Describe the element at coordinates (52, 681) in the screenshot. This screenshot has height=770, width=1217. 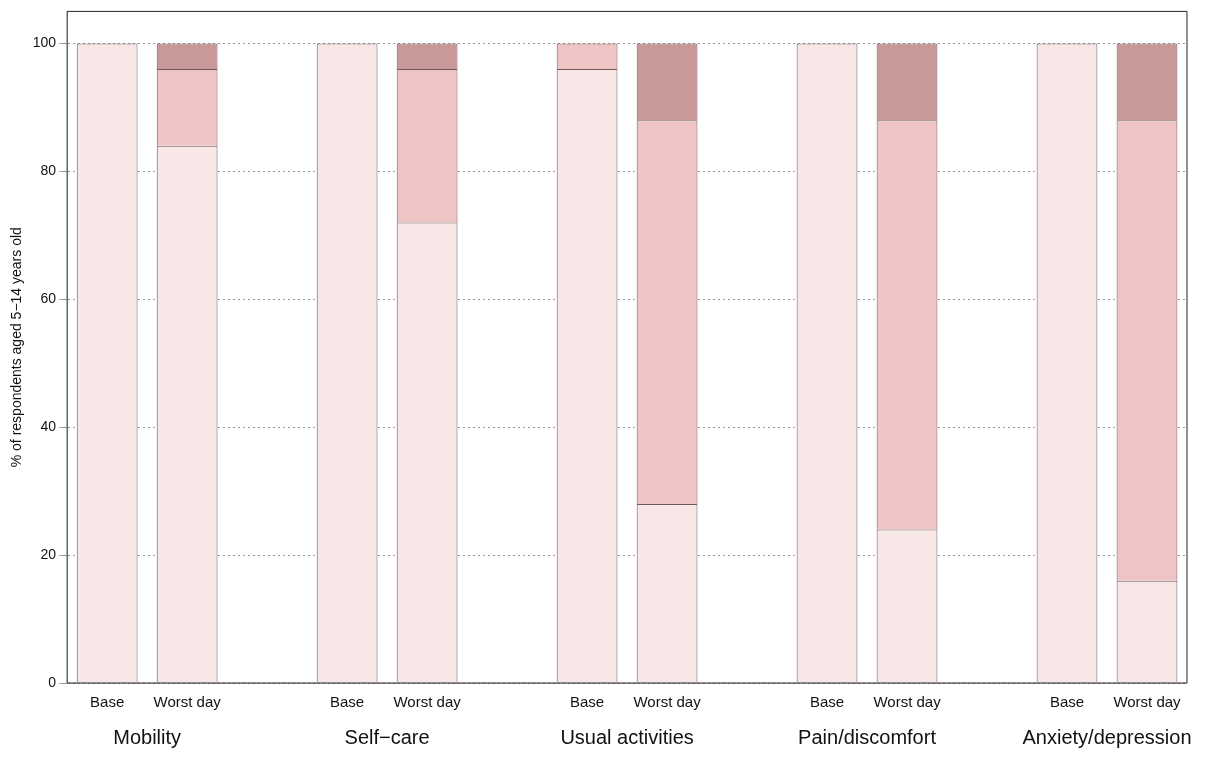
I see `y-tick-label: 0` at that location.